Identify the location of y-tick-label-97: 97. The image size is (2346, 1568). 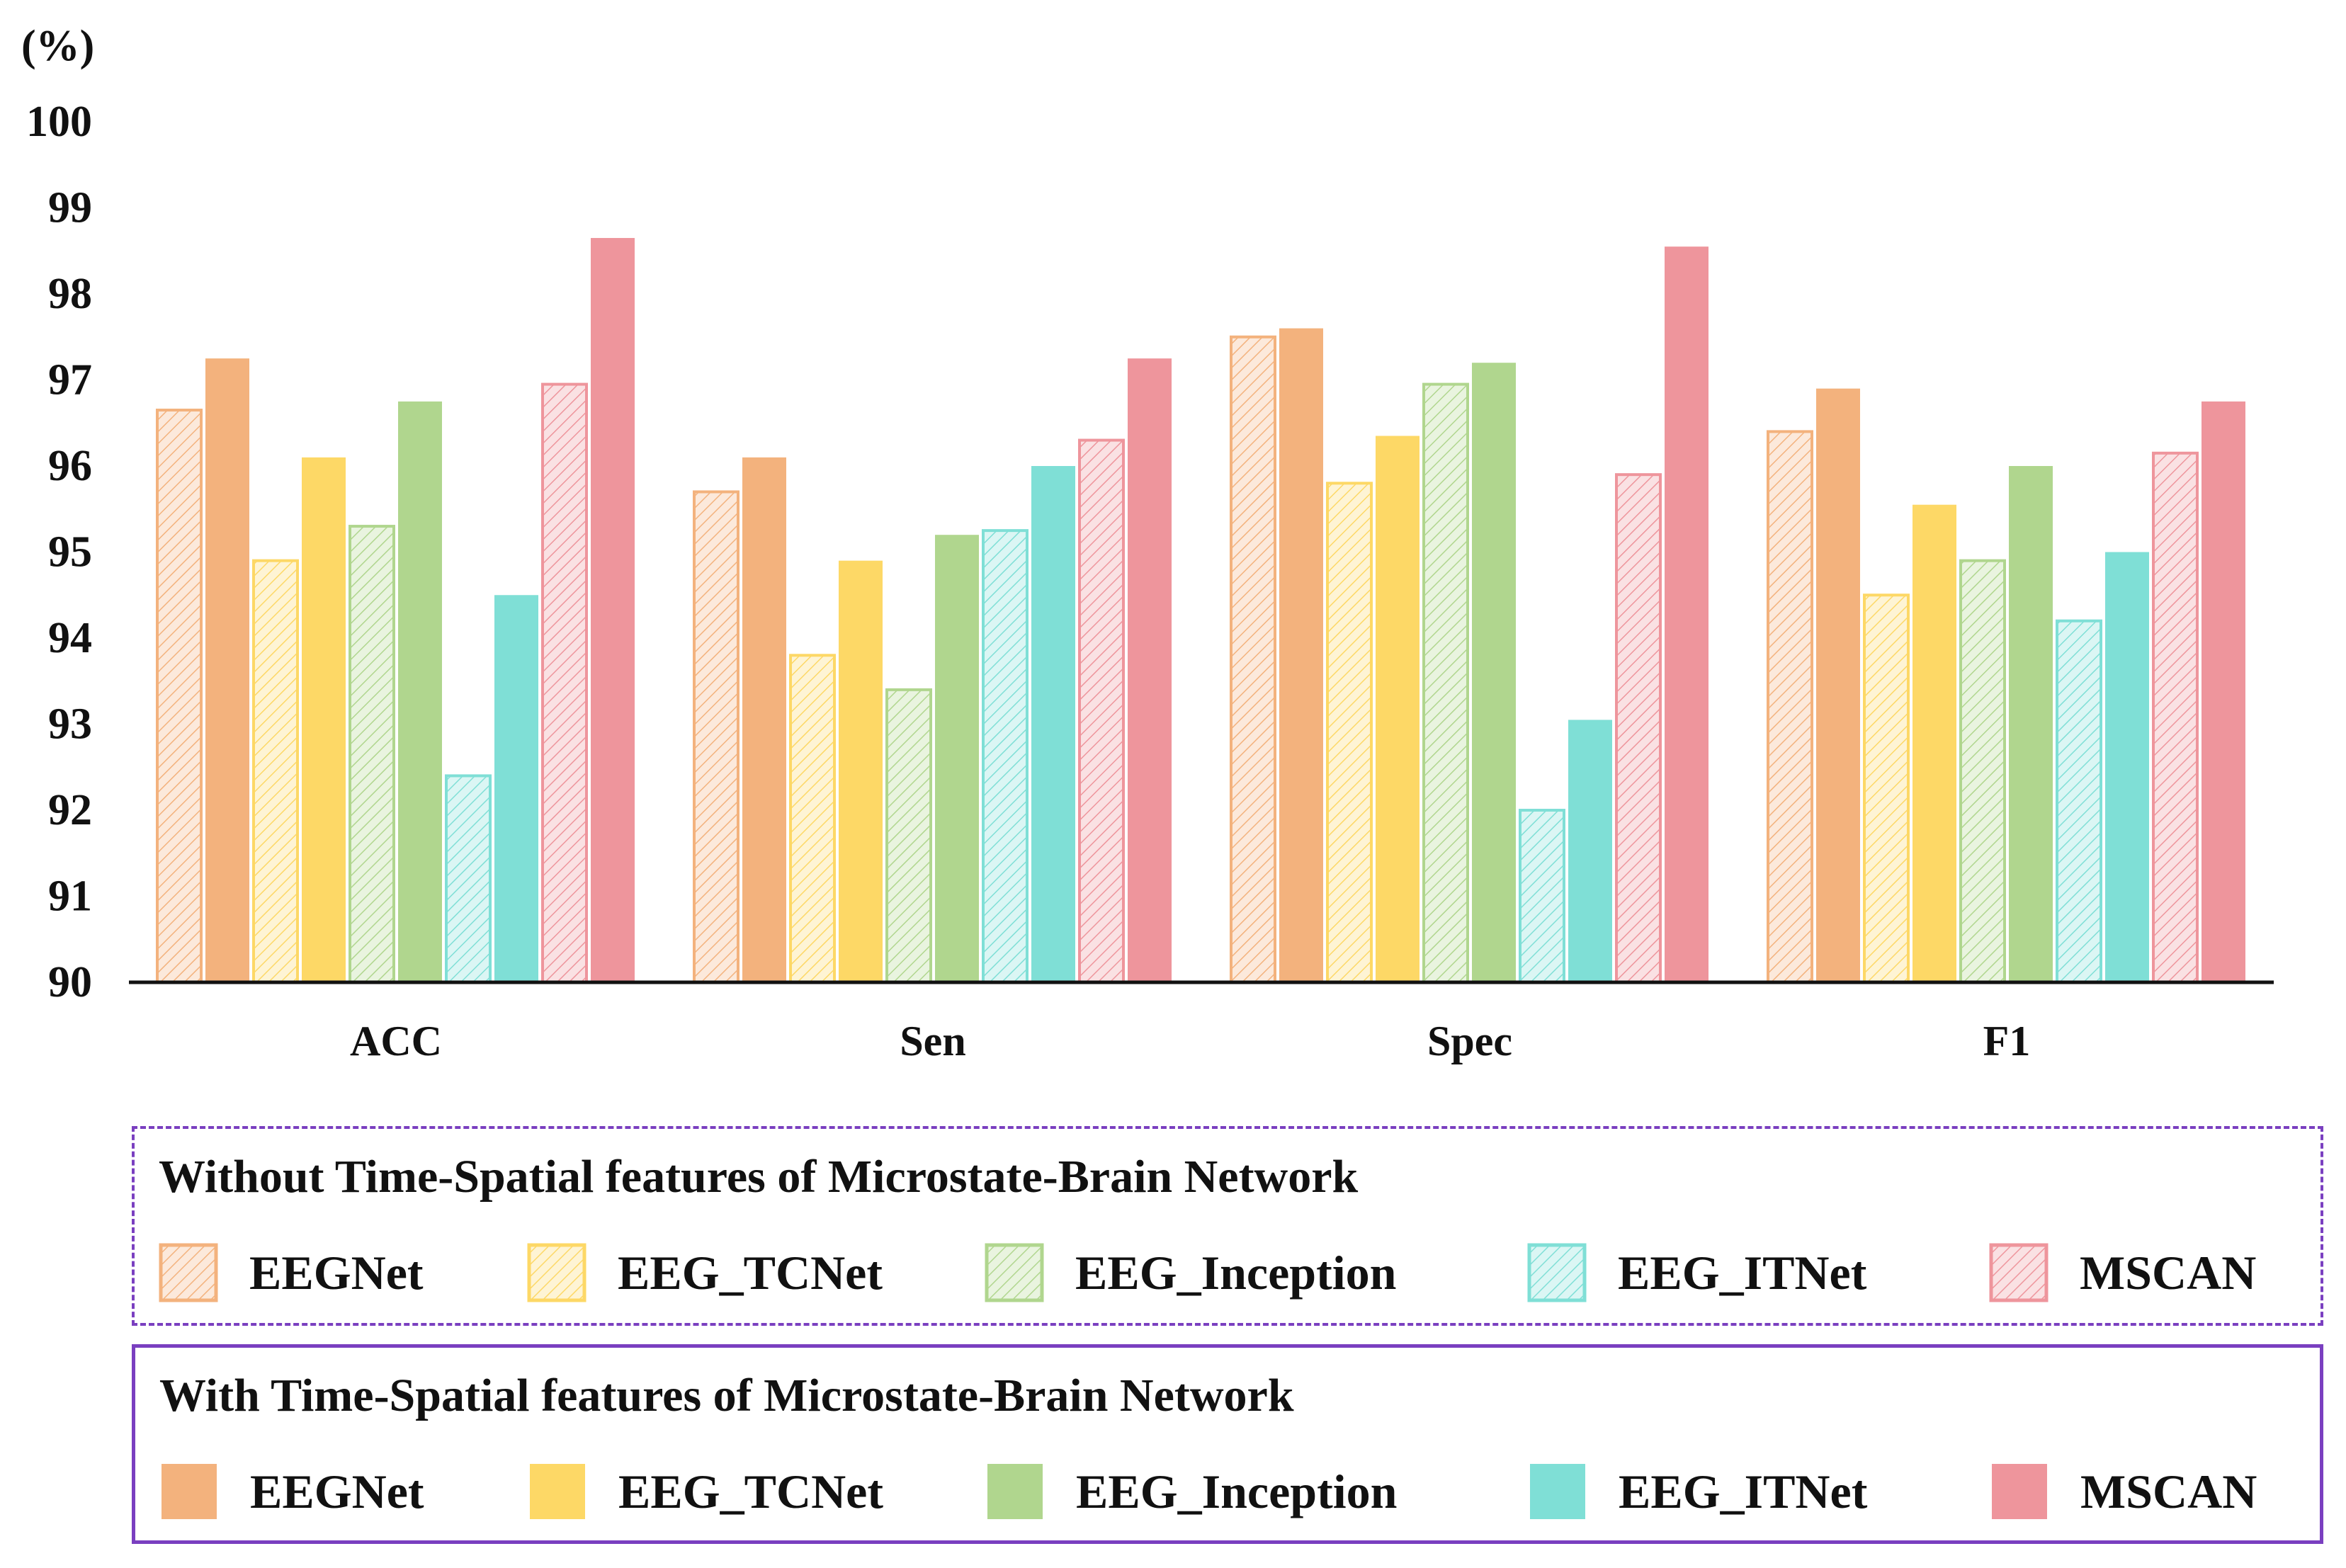
(70, 380).